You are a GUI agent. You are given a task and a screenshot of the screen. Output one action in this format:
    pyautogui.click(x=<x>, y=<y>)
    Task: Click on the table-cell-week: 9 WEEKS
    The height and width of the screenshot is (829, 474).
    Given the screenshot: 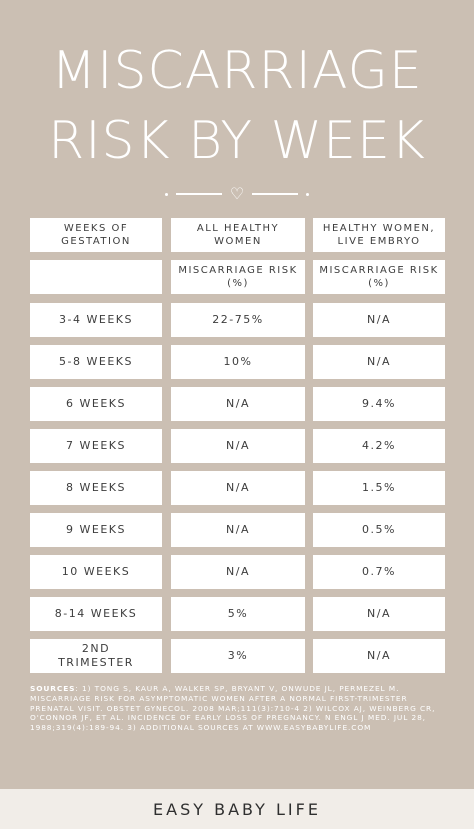 What is the action you would take?
    pyautogui.click(x=96, y=530)
    